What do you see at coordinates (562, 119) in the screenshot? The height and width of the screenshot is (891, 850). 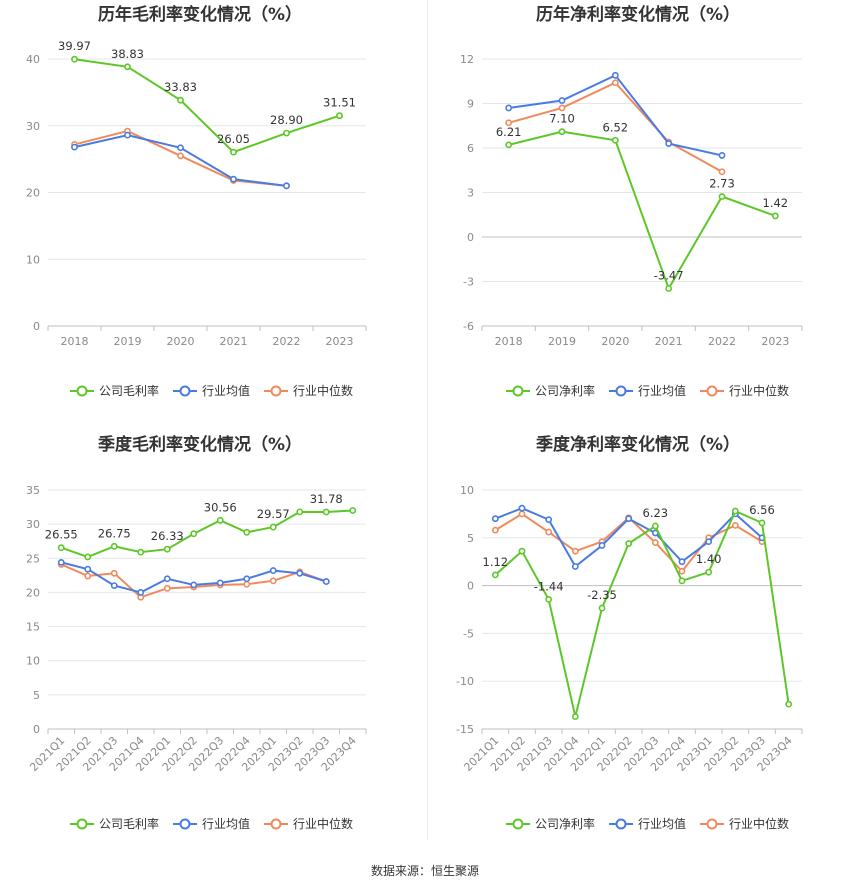 I see `data-label: 7.10` at bounding box center [562, 119].